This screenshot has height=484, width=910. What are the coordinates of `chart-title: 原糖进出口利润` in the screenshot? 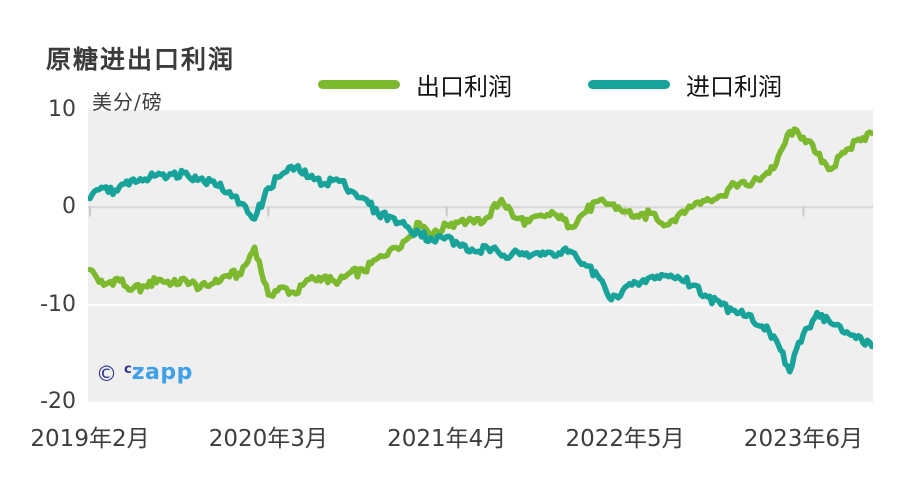 It's located at (141, 59).